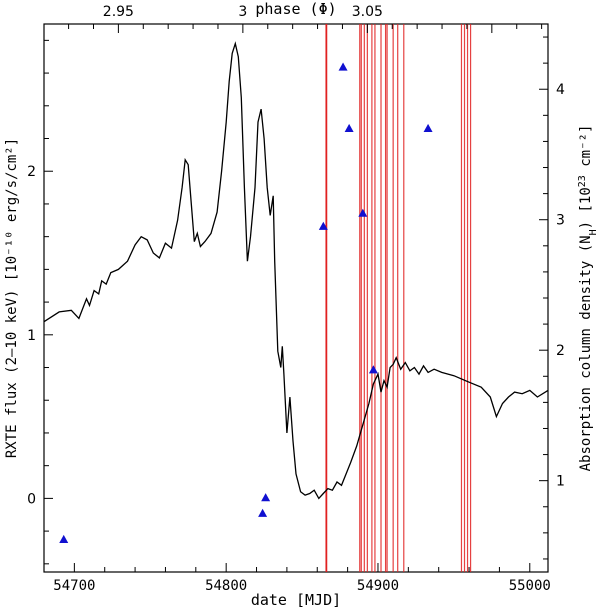 The image size is (600, 615). Describe the element at coordinates (31, 172) in the screenshot. I see `y-left-tick-label: 2` at that location.